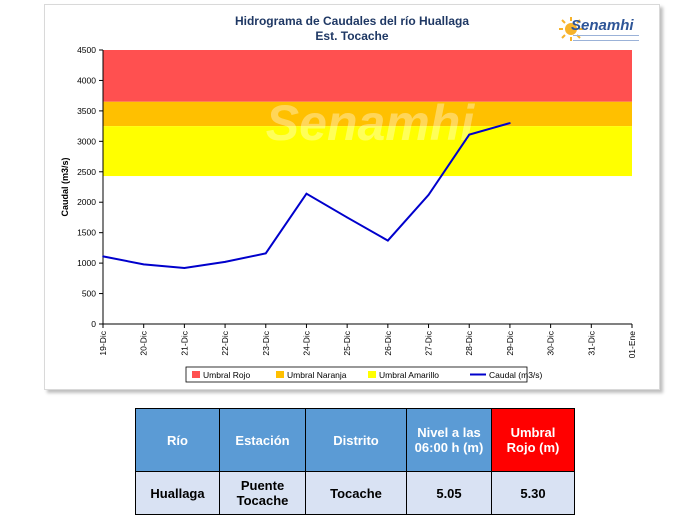  Describe the element at coordinates (449, 493) in the screenshot. I see `cell-nivel: 5.05` at that location.